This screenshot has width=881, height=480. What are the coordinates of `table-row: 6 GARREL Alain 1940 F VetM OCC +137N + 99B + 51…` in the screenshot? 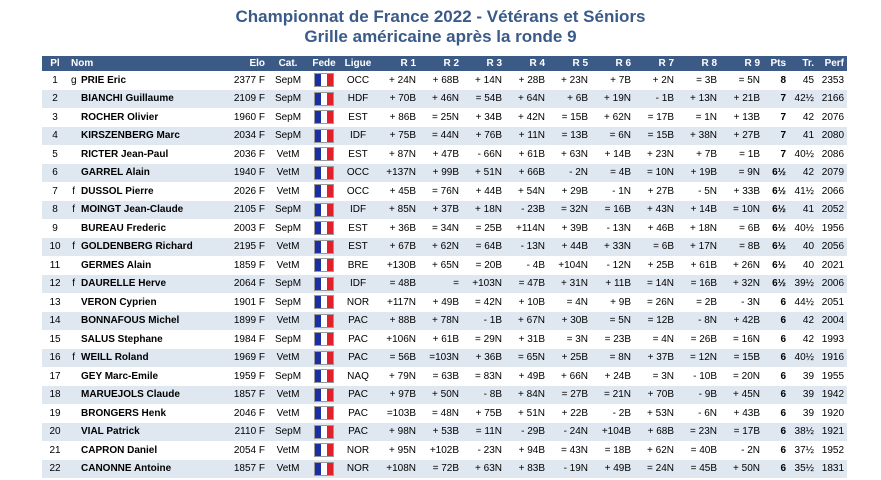 It's located at (445, 172).